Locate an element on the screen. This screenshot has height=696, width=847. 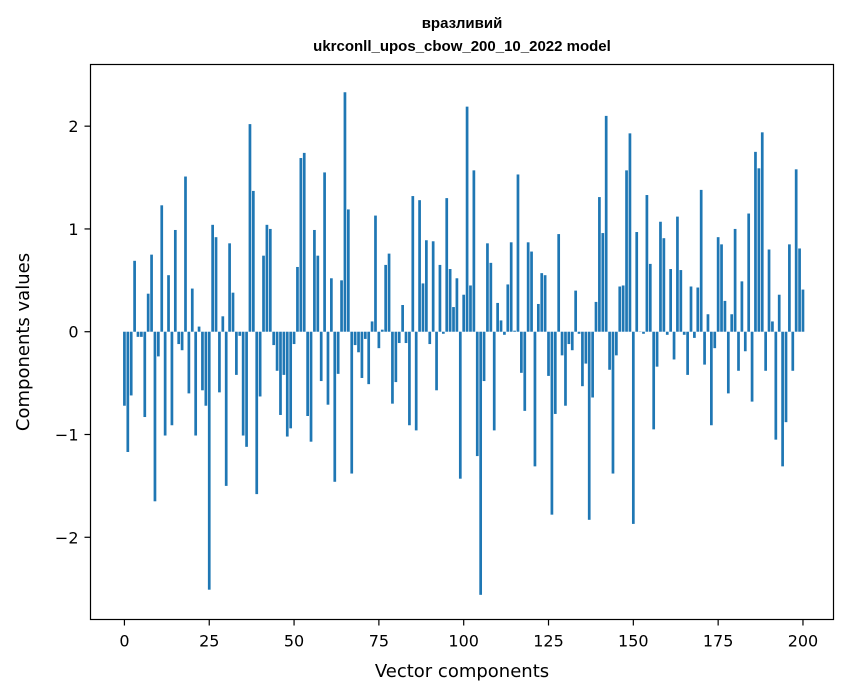
y-tick-label: 2 is located at coordinates (73, 126).